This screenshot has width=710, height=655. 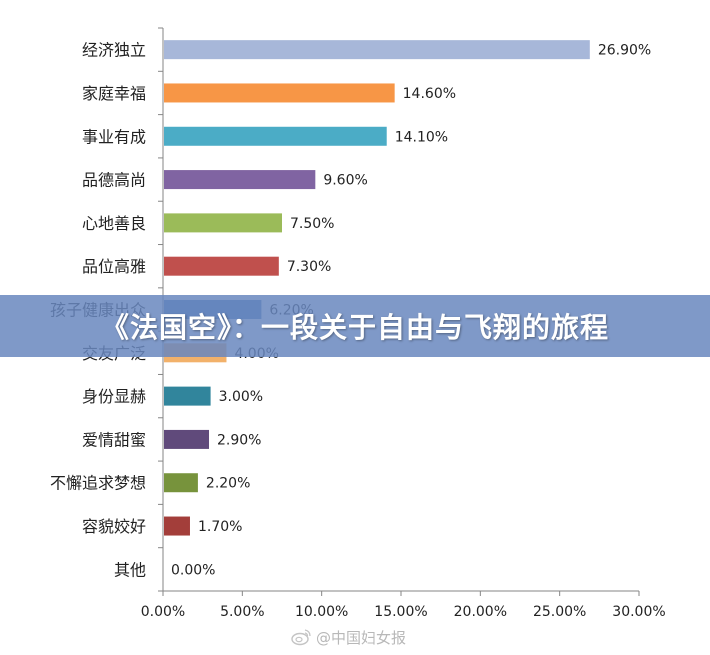 What do you see at coordinates (301, 637) in the screenshot?
I see `weibo-icon` at bounding box center [301, 637].